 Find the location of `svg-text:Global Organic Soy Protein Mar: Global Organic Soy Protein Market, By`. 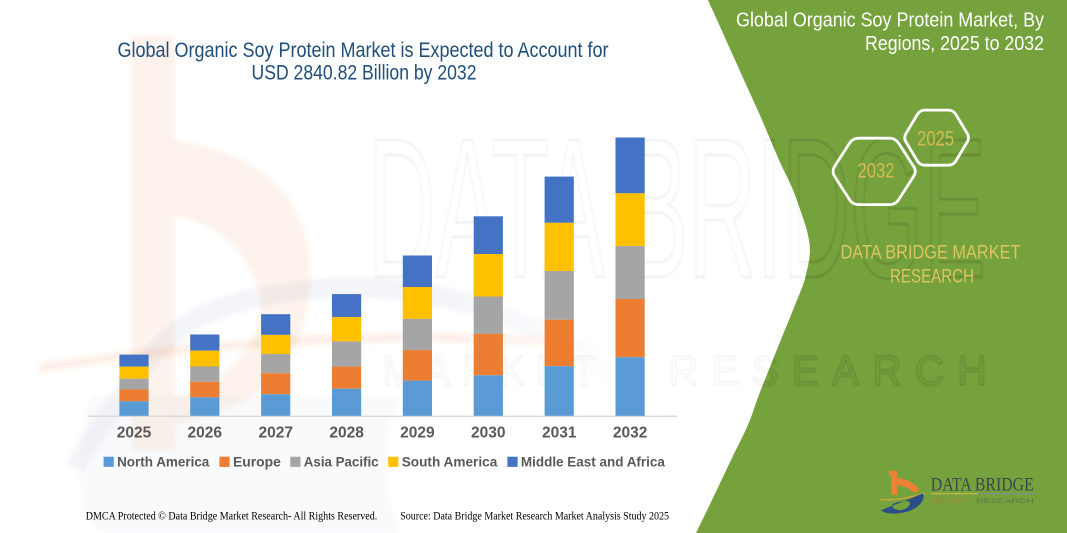

svg-text:Global Organic Soy Protein Mar: Global Organic Soy Protein Market, By is located at coordinates (890, 21).